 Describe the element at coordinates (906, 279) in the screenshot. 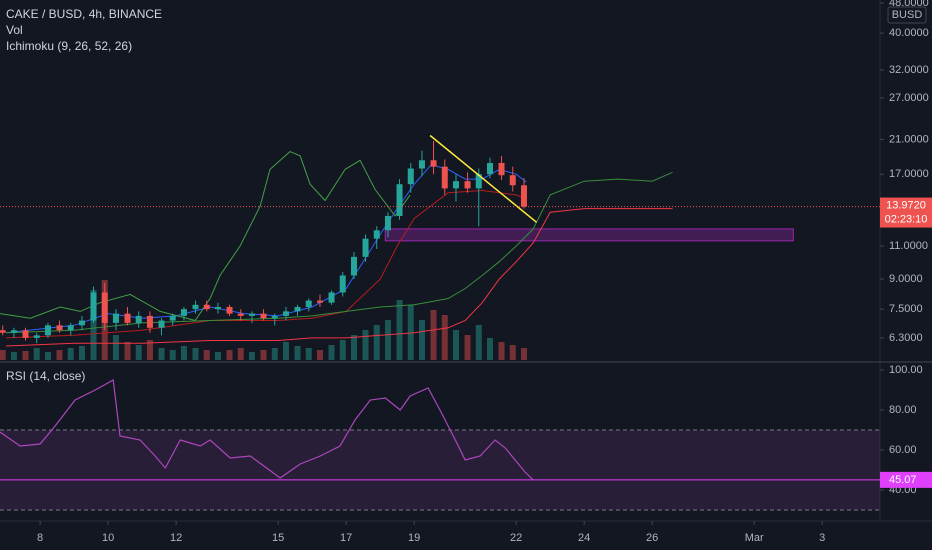

I see `y-tick-label: 9.0000` at that location.